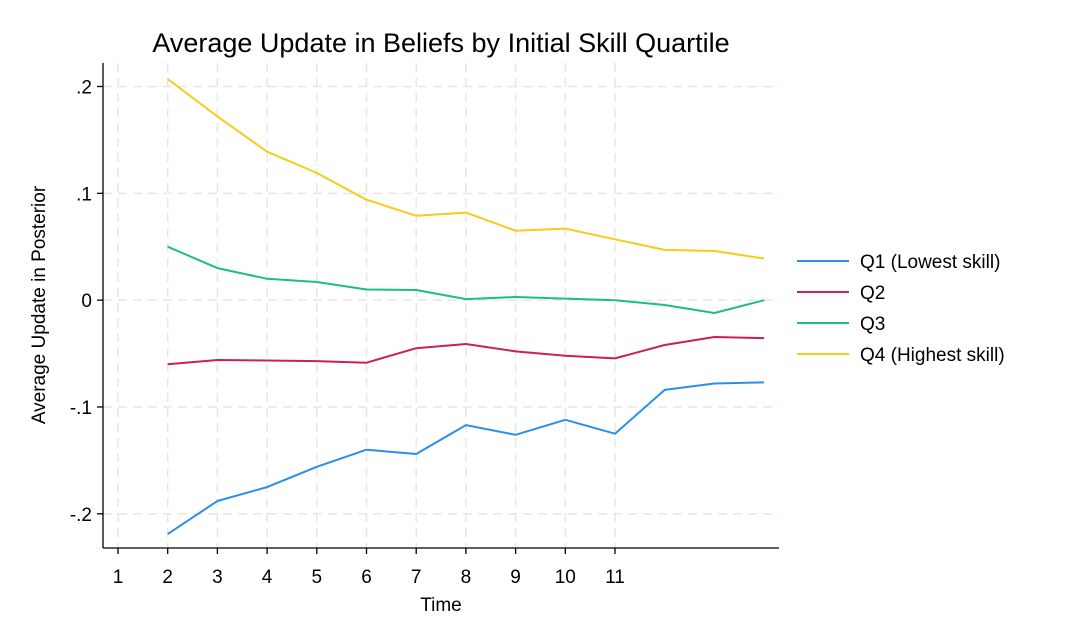  I want to click on y-tick-label: .1, so click(84, 194).